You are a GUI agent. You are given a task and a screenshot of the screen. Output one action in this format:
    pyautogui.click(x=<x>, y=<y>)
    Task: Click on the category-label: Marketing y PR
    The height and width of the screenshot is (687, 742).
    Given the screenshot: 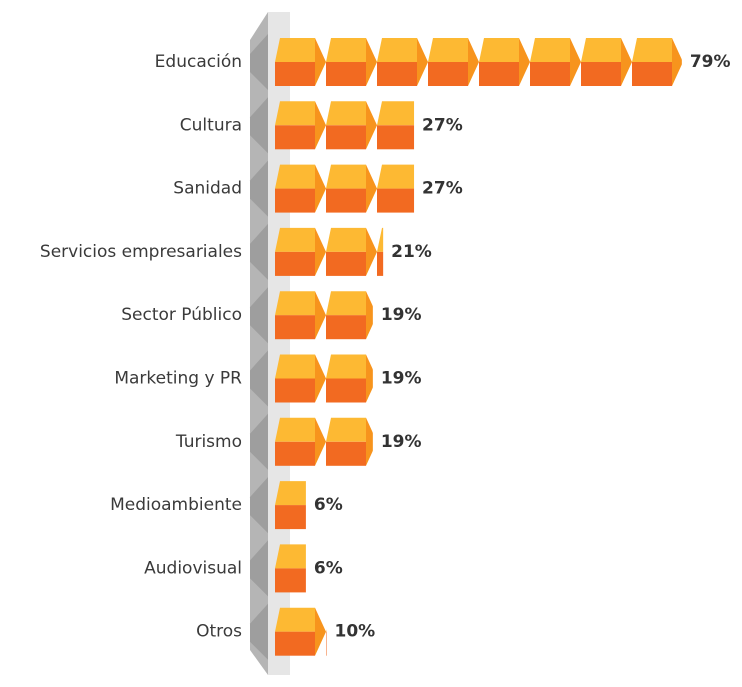 What is the action you would take?
    pyautogui.click(x=178, y=379)
    